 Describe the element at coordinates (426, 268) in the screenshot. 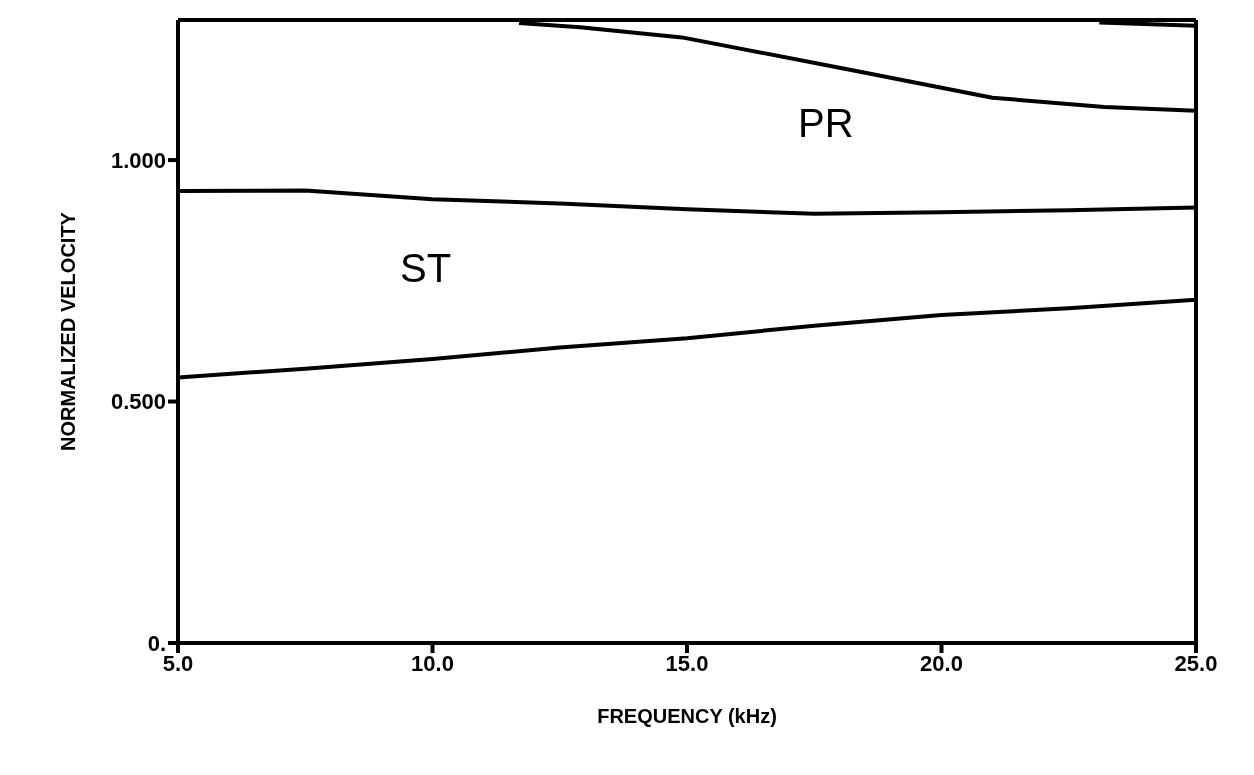

I see `annotation: ST` at that location.